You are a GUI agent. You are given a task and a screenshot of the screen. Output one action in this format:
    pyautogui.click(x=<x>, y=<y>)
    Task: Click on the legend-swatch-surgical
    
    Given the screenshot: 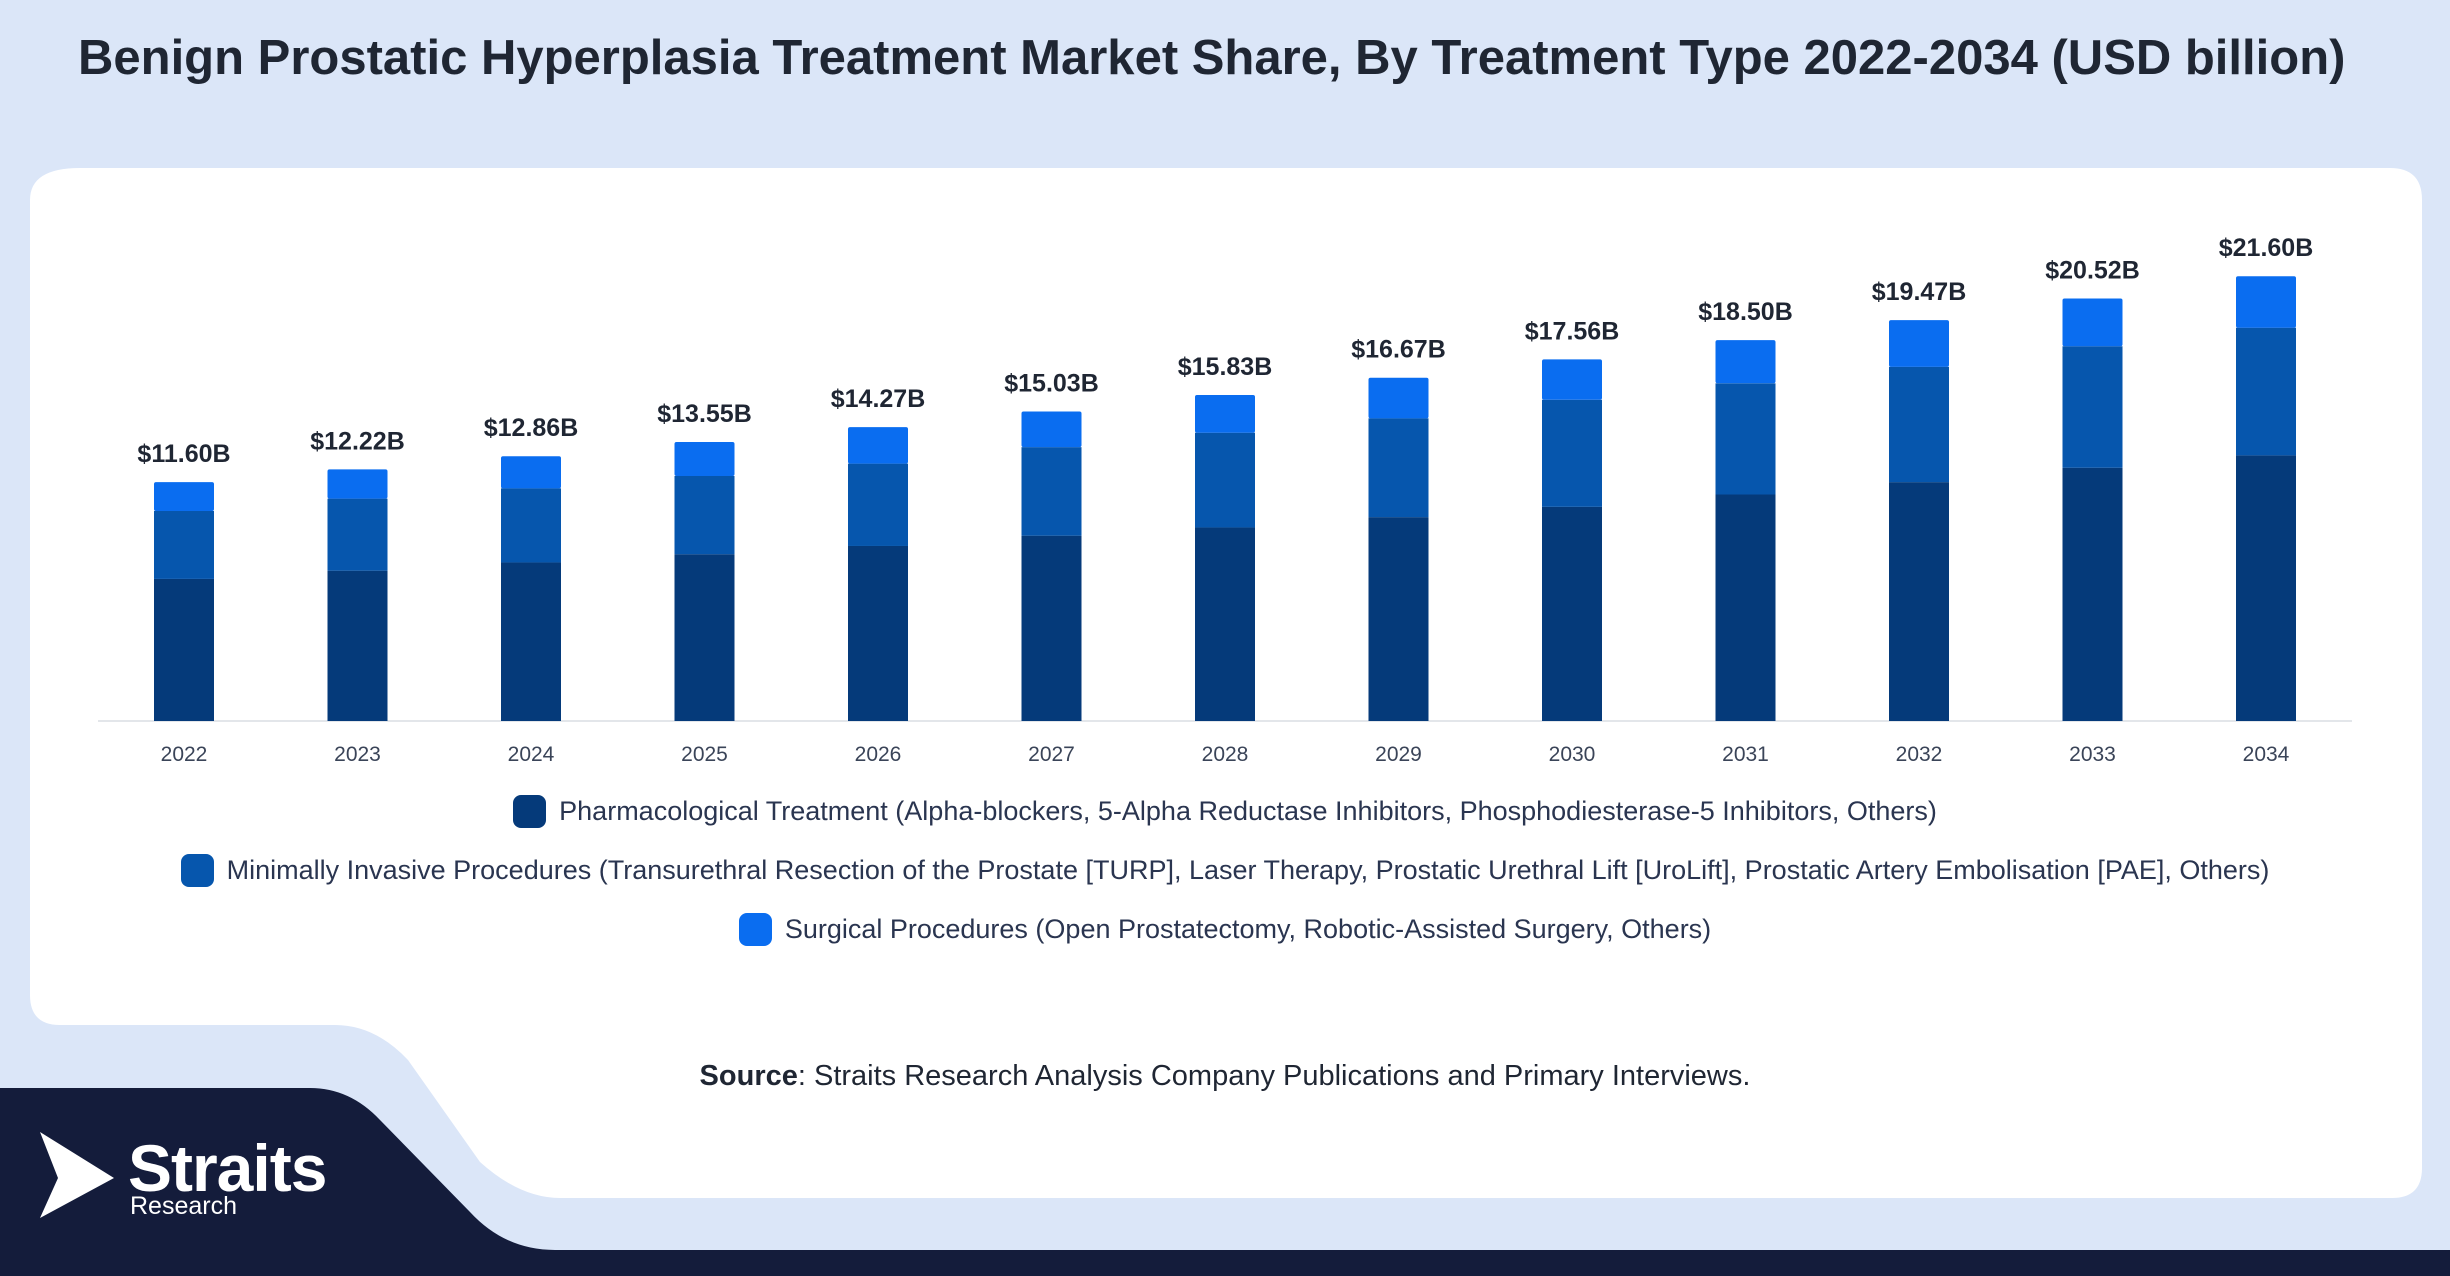 What is the action you would take?
    pyautogui.click(x=755, y=929)
    